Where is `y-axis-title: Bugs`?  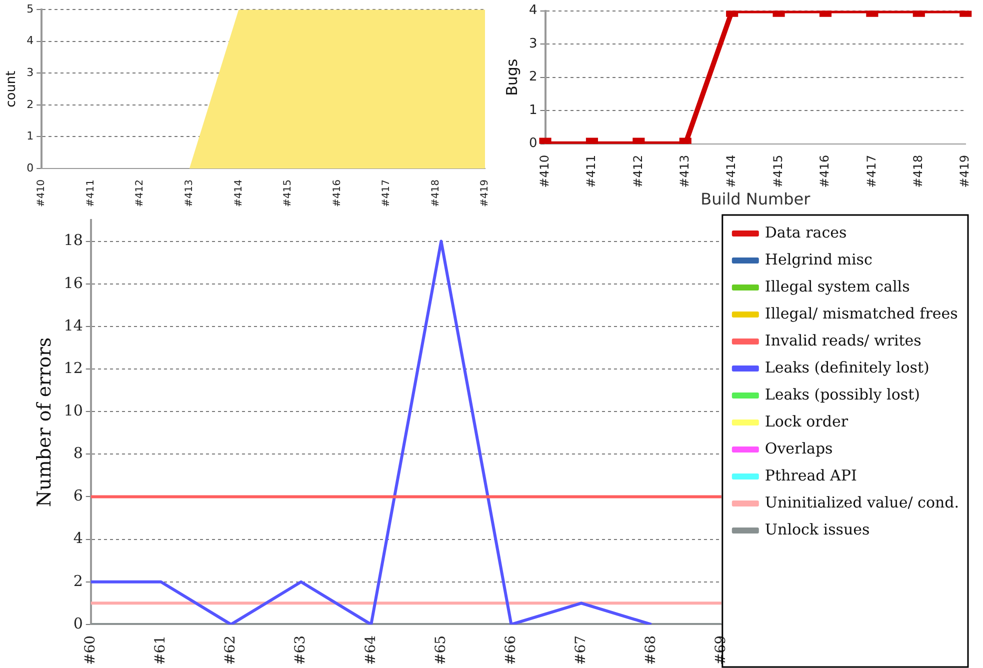
y-axis-title: Bugs is located at coordinates (511, 77).